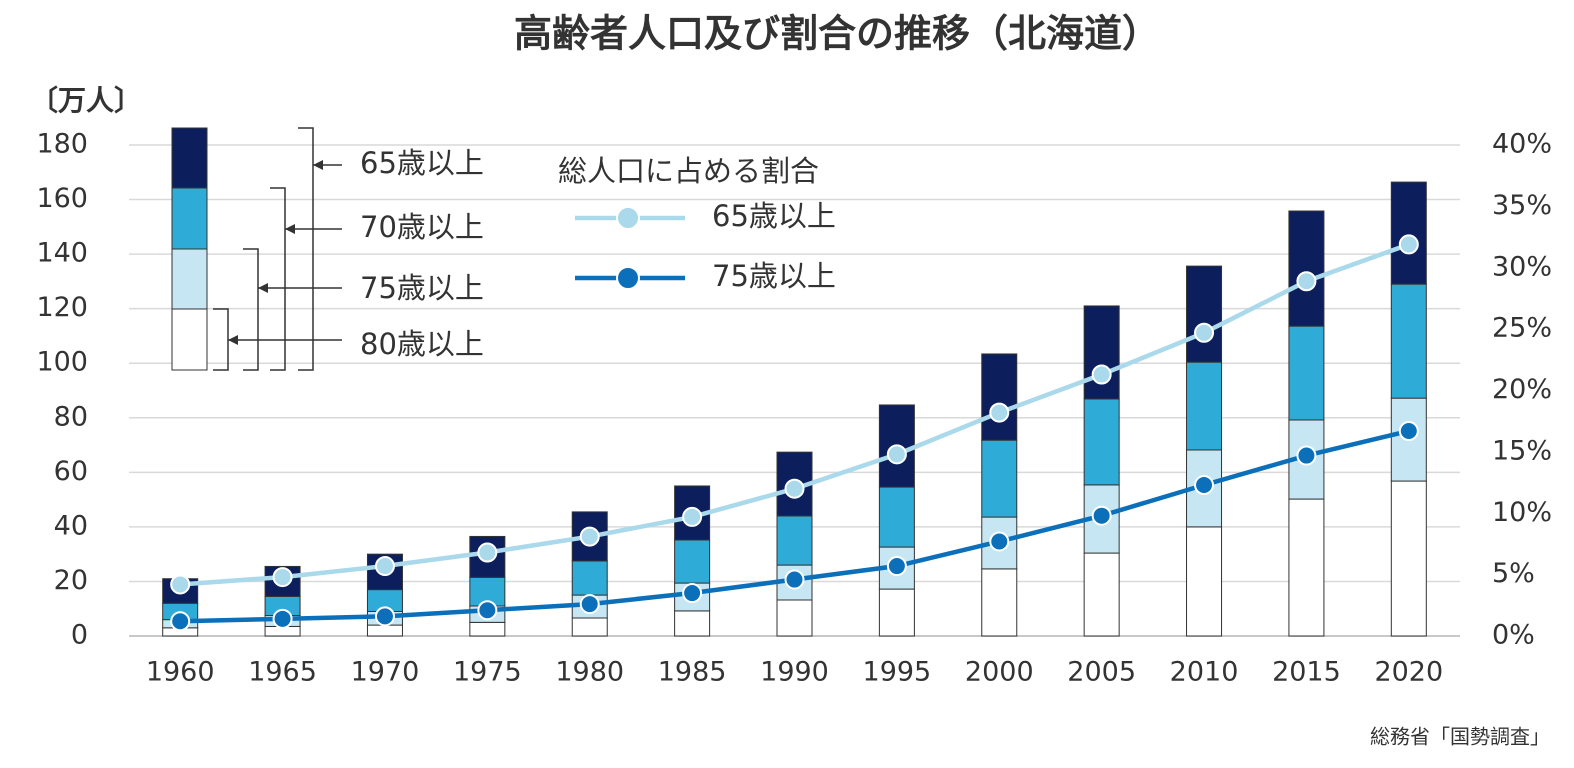  Describe the element at coordinates (180, 672) in the screenshot. I see `x-tick-label: 1960` at that location.